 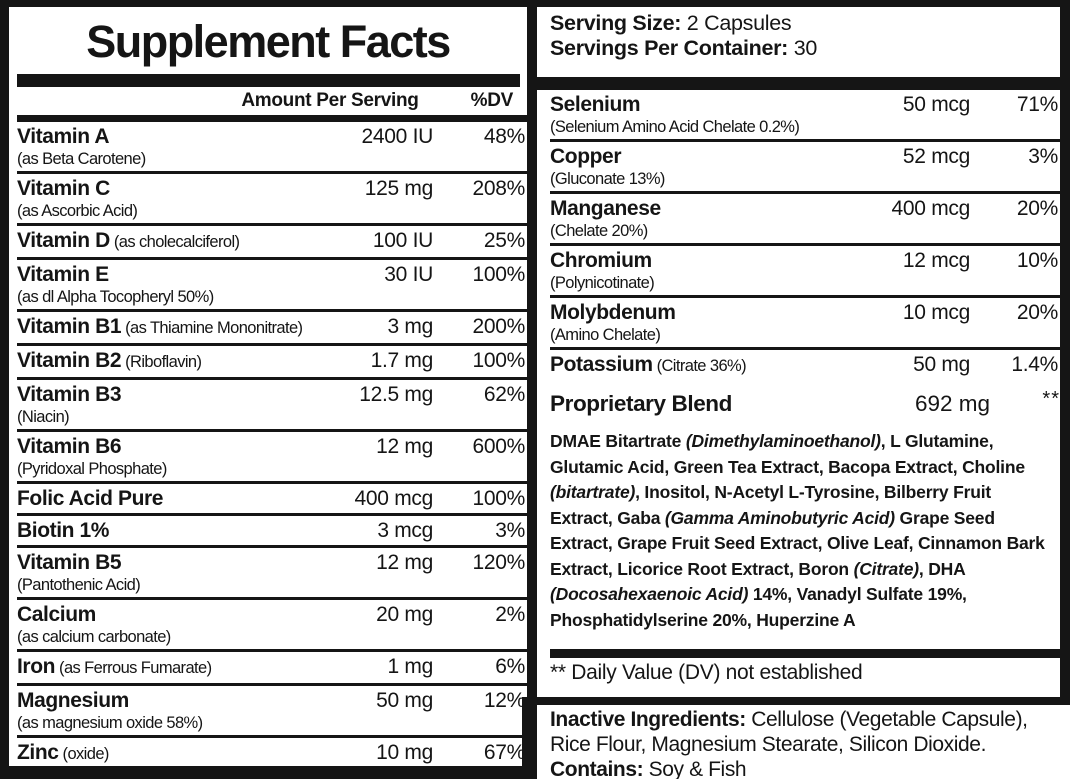 I want to click on serving-size: Serving Size: 2 Capsules, so click(x=805, y=23).